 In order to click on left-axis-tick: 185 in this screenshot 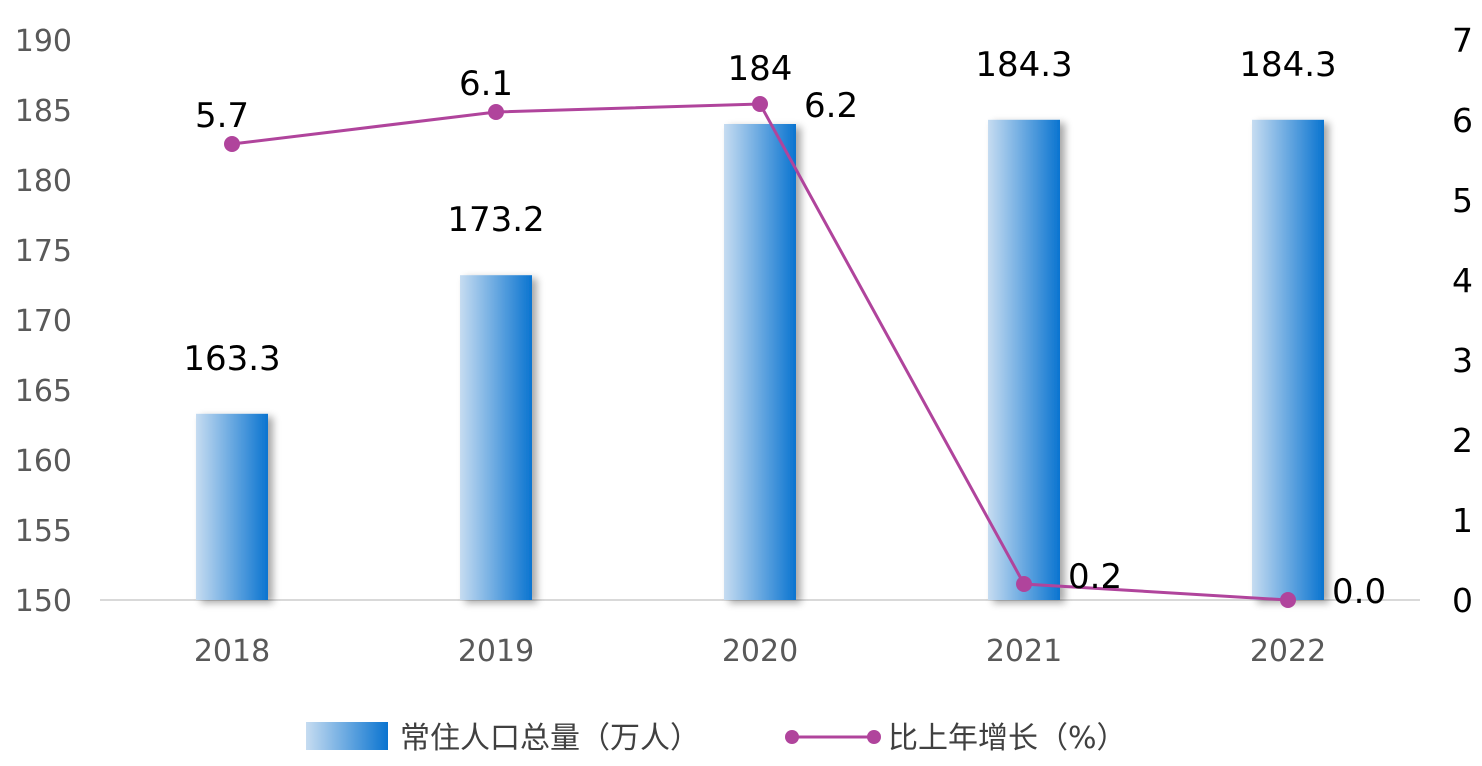, I will do `click(43, 111)`.